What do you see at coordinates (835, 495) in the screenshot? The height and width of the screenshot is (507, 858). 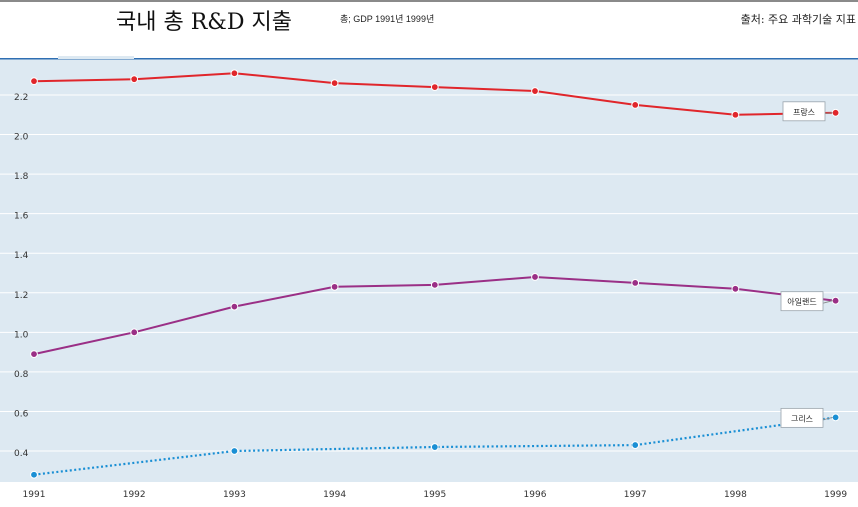 I see `x-tick-label: 1999` at bounding box center [835, 495].